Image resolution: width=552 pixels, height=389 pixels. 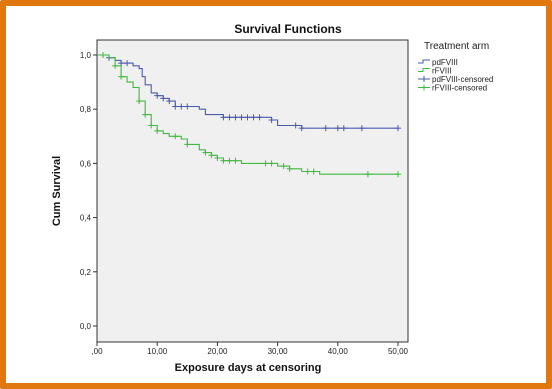 I want to click on y-tick-label: 0,2, so click(x=86, y=272).